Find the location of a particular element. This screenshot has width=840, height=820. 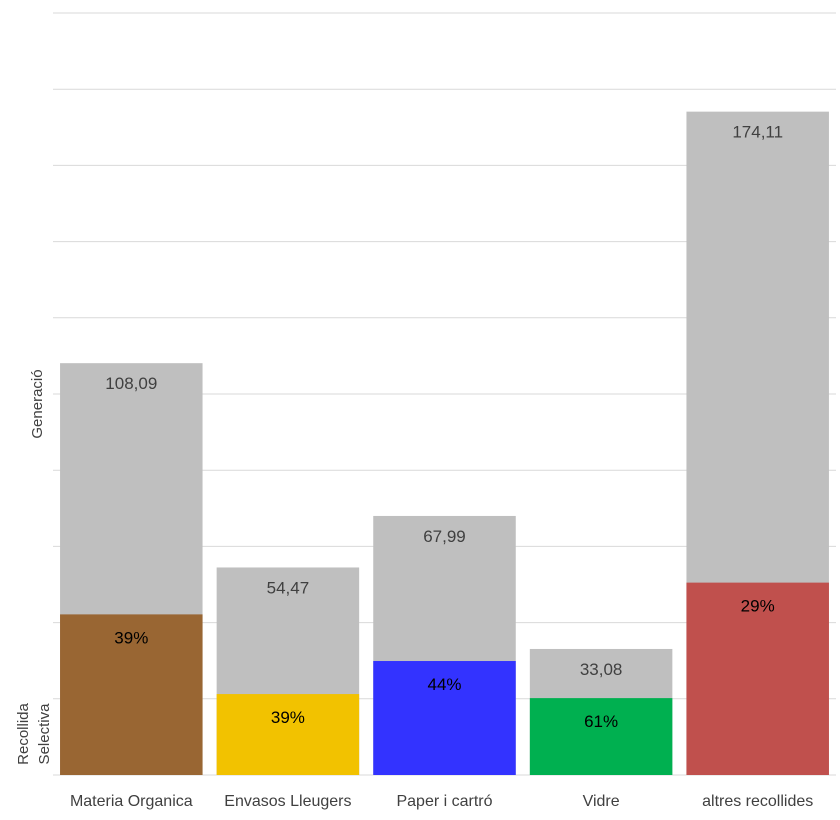

total-value-label: 33,08 is located at coordinates (601, 669).